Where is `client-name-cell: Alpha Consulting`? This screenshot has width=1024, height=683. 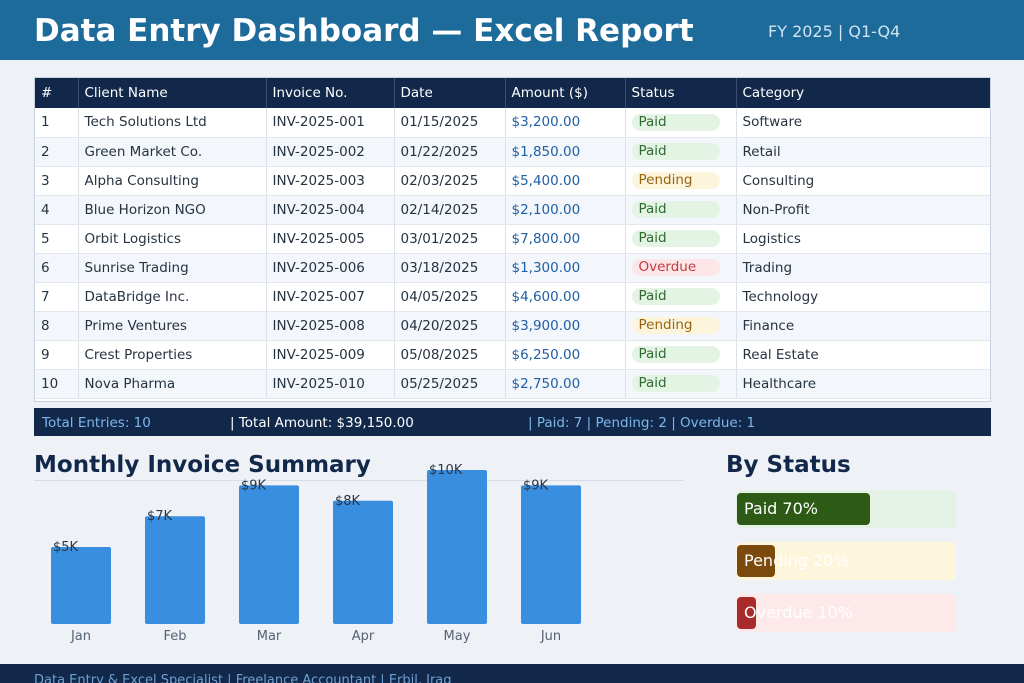 client-name-cell: Alpha Consulting is located at coordinates (172, 181).